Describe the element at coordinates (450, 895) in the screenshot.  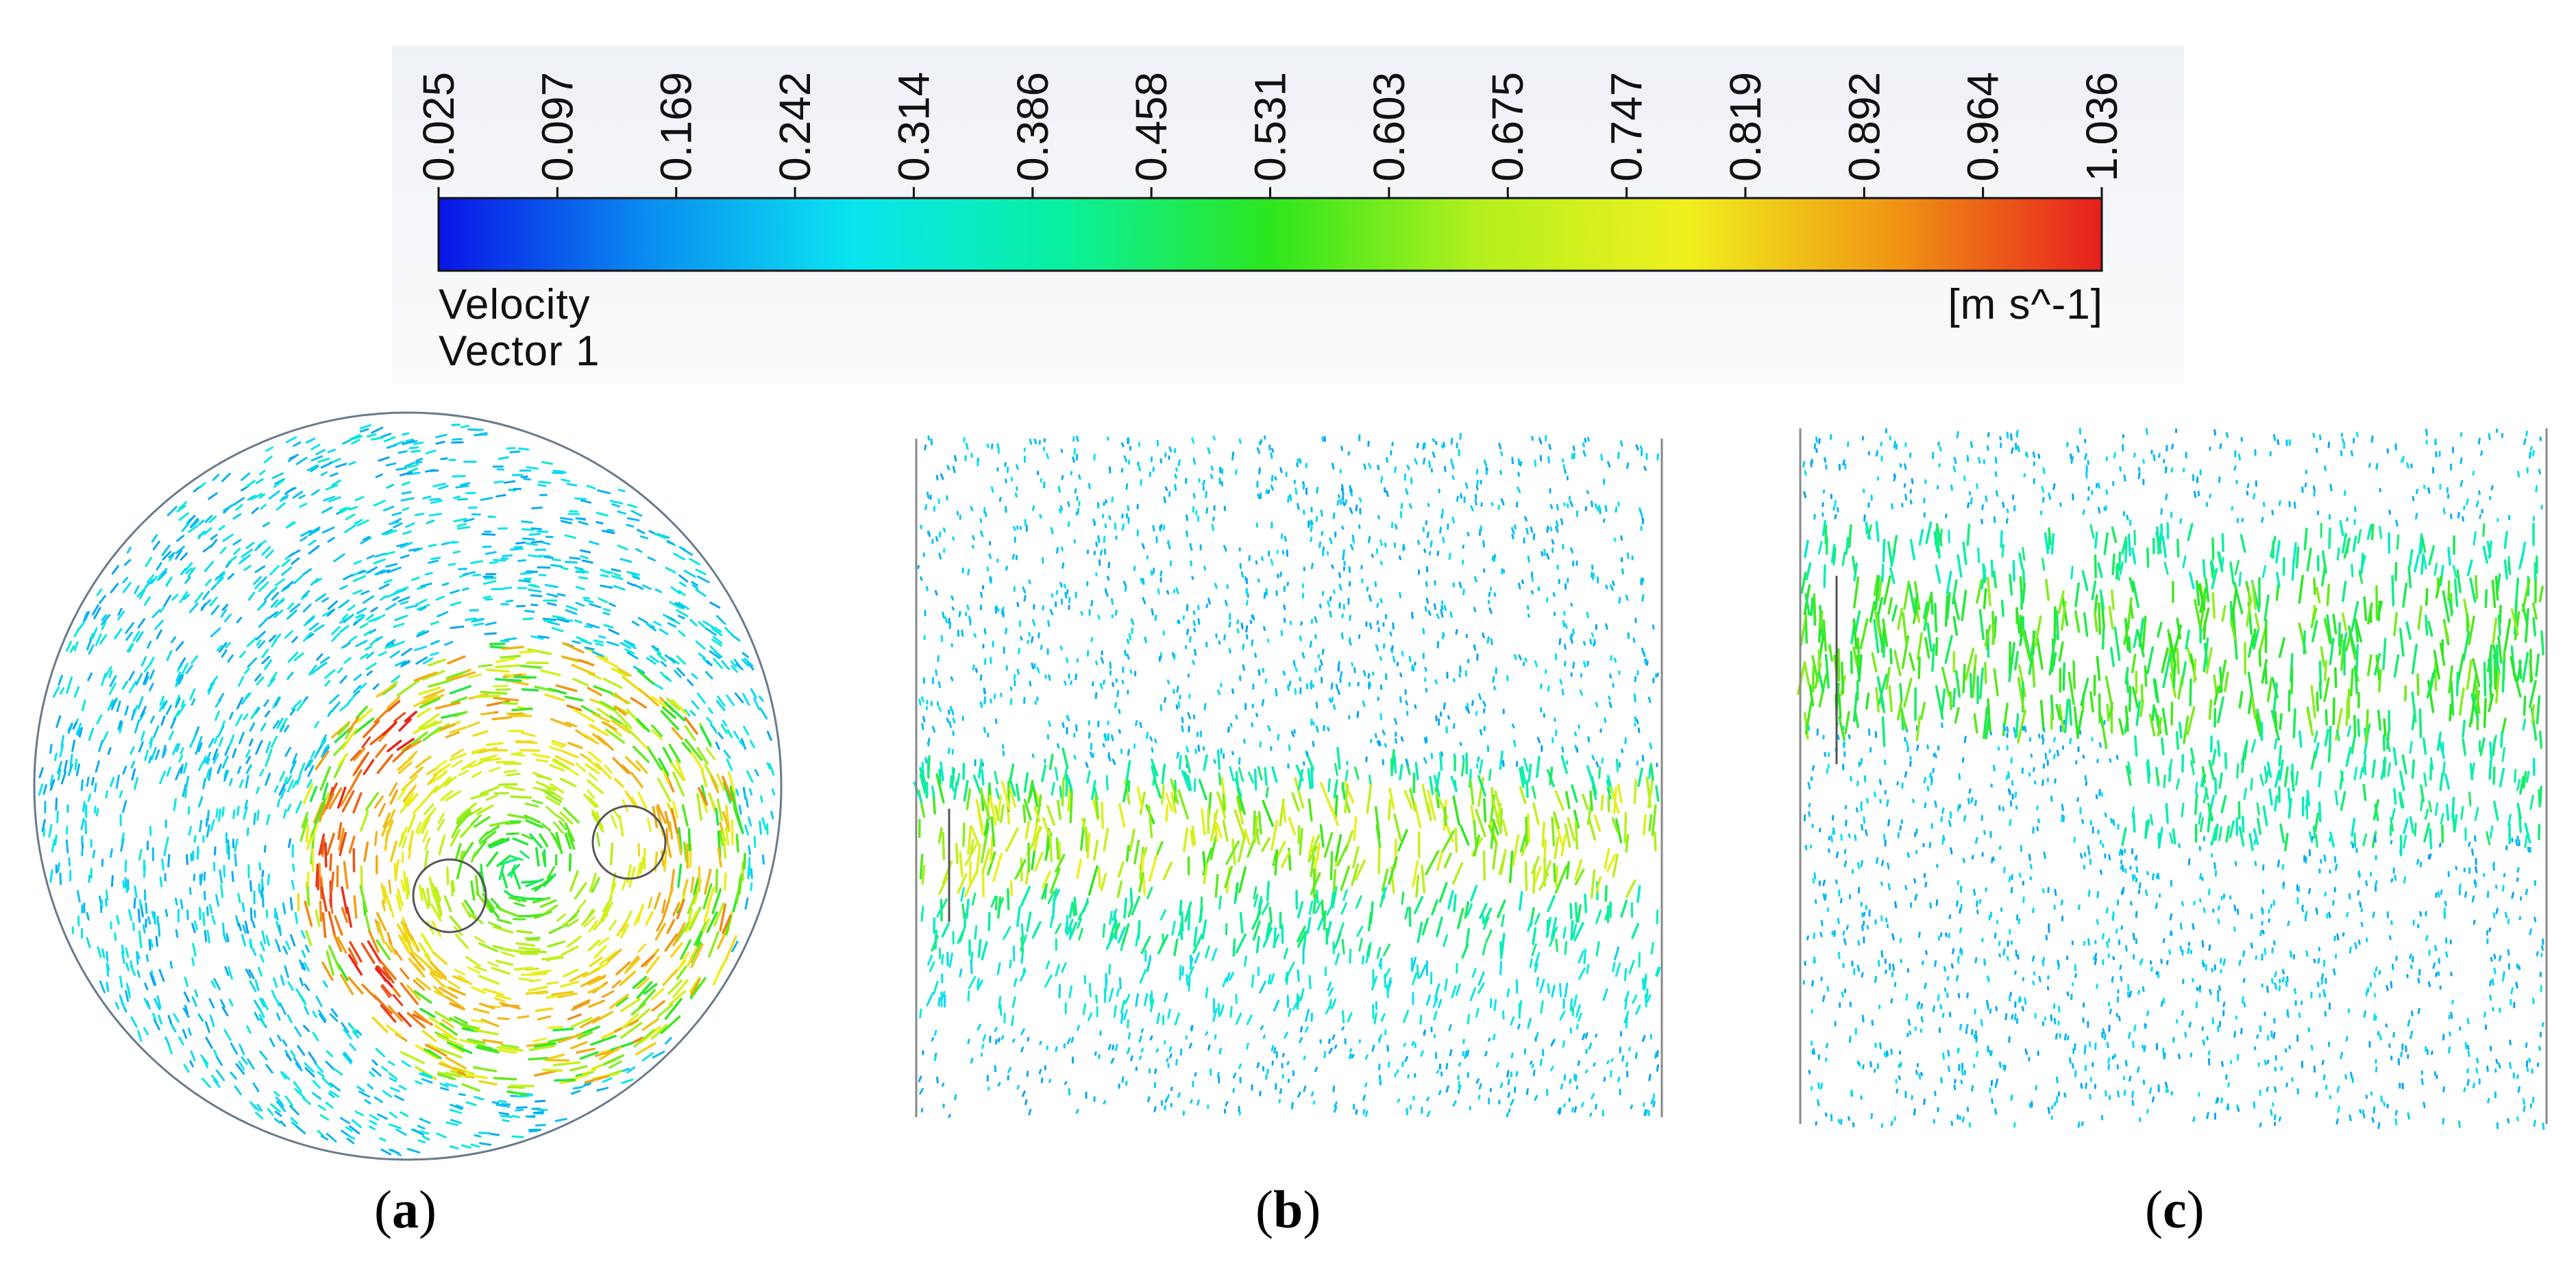
I see `impeller-left` at that location.